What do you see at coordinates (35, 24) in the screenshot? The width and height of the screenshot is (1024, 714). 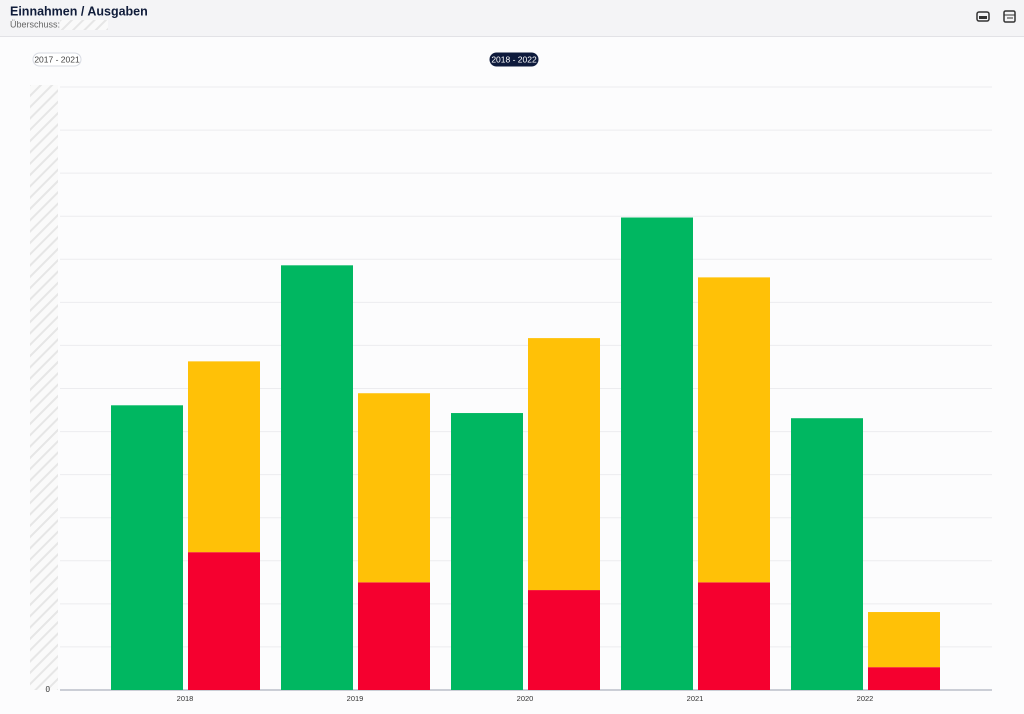 I see `subtitle: Überschuss:` at bounding box center [35, 24].